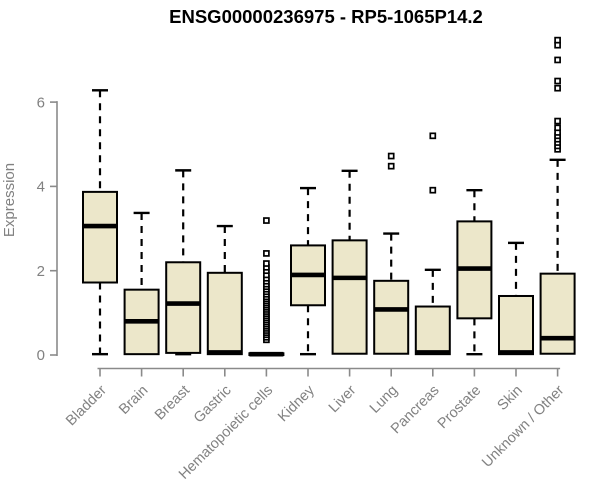  What do you see at coordinates (557, 195) in the screenshot?
I see `boxplot-unknown-other` at bounding box center [557, 195].